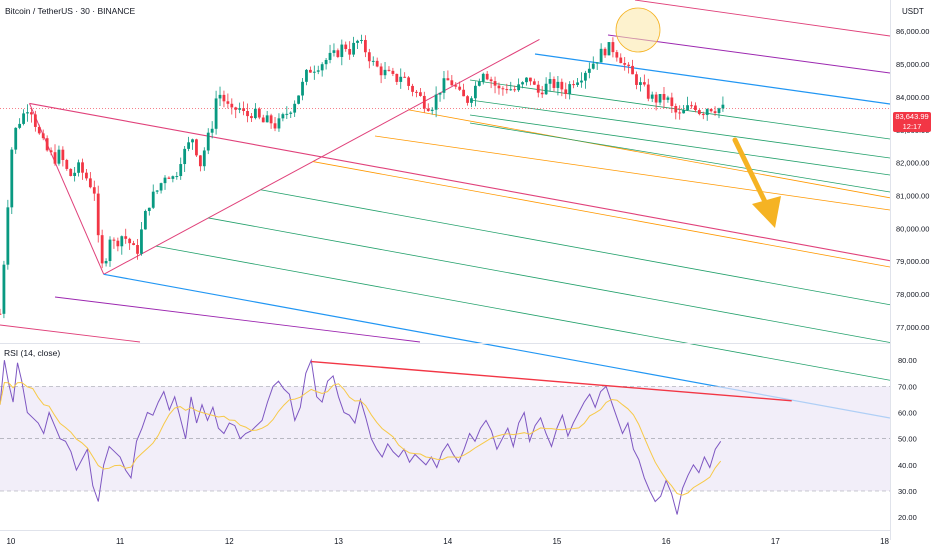  Describe the element at coordinates (638, 30) in the screenshot. I see `highlight-circle` at that location.